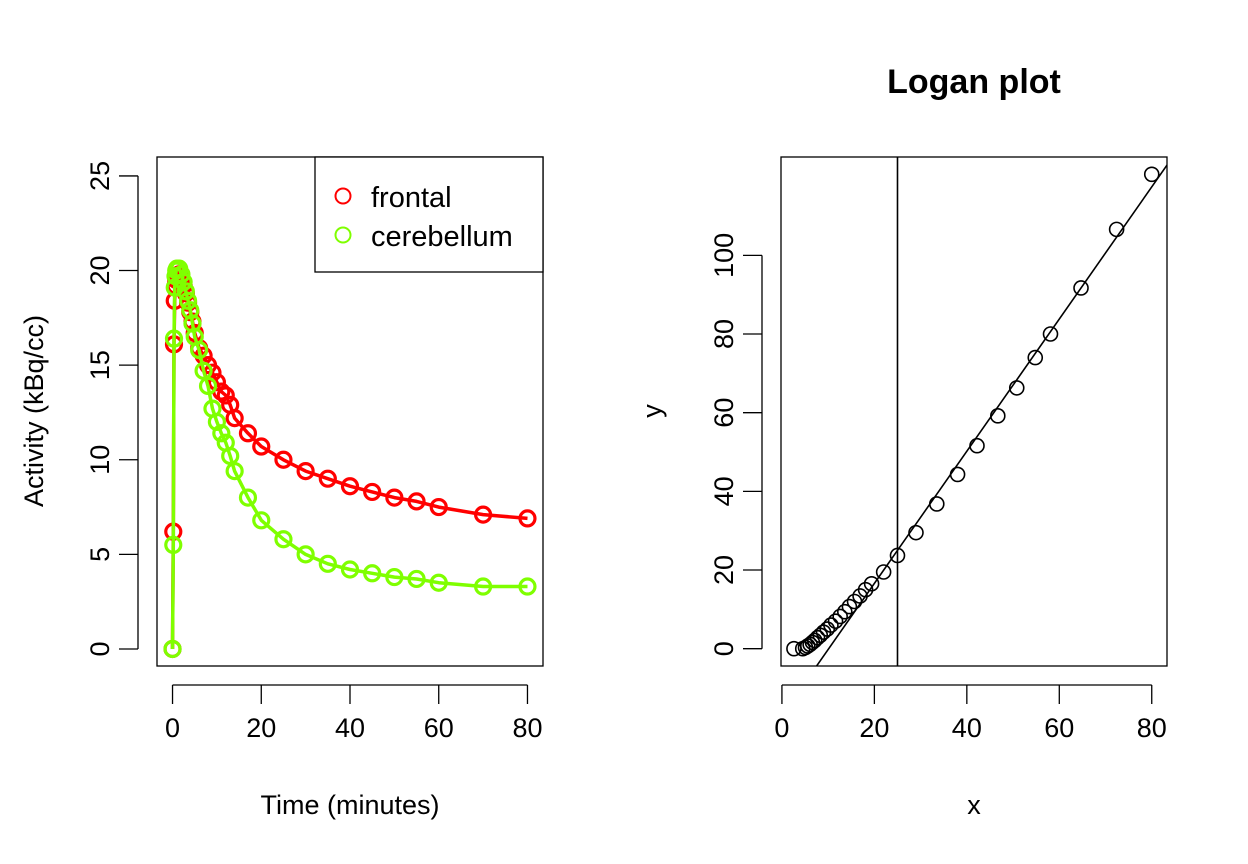 The height and width of the screenshot is (864, 1248). I want to click on activity-chart-y-tick-label: 5, so click(100, 554).